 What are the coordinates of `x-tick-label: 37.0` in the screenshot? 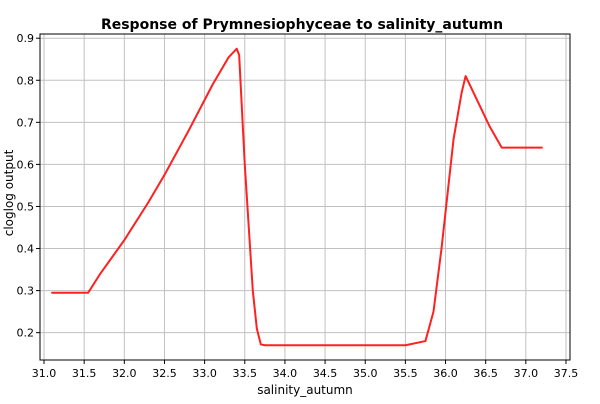 It's located at (526, 373).